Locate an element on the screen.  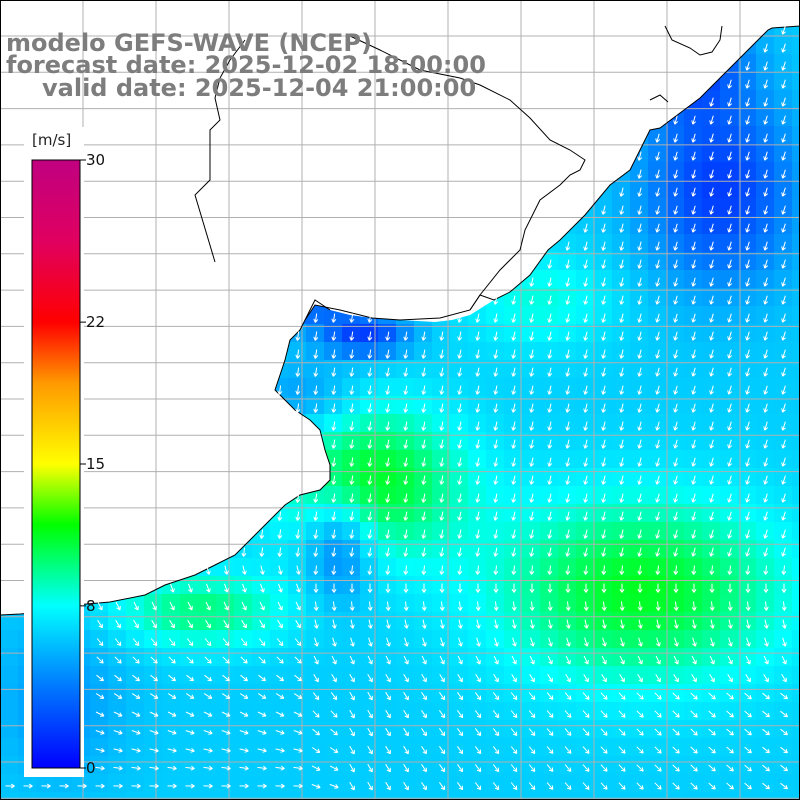
colorbar-tick-label: 0 is located at coordinates (91, 768).